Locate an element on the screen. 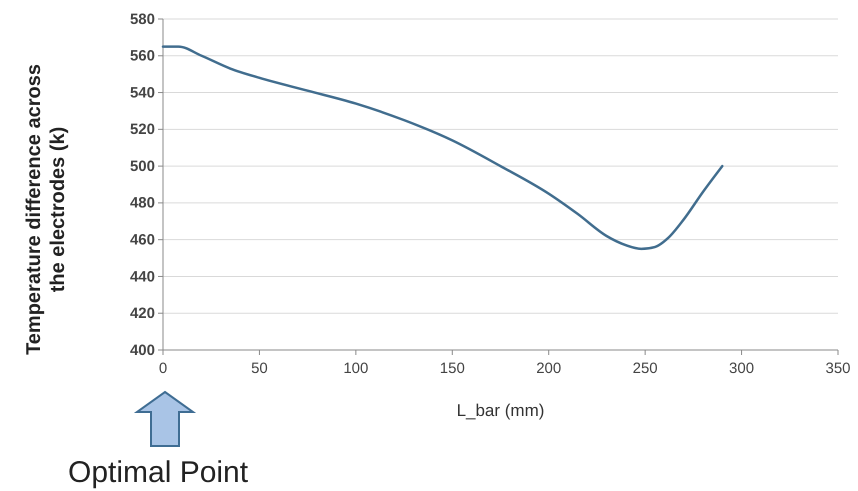 The height and width of the screenshot is (491, 858). y-tick-label: 540 is located at coordinates (142, 93).